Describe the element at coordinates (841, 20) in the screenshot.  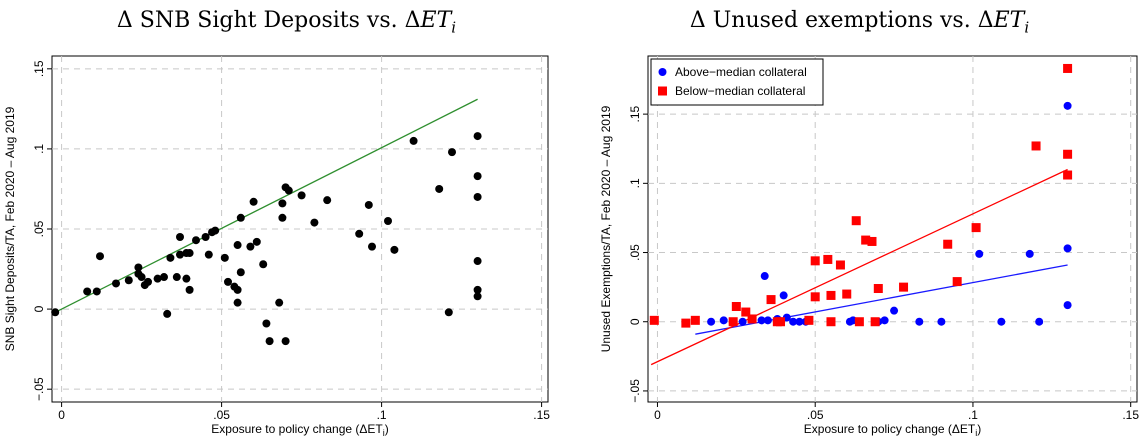
I see `chart-title-prefix: Δ Unused exemptions vs. Δ` at that location.